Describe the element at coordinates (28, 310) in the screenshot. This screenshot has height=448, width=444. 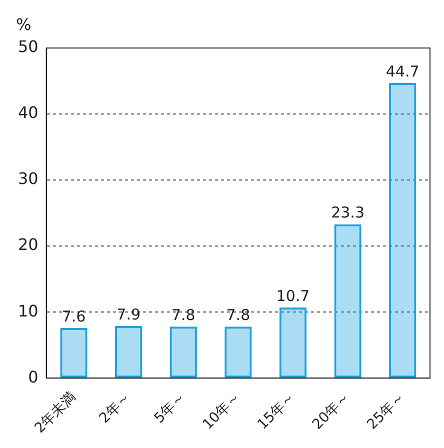
I see `y-tick-label: 10` at that location.